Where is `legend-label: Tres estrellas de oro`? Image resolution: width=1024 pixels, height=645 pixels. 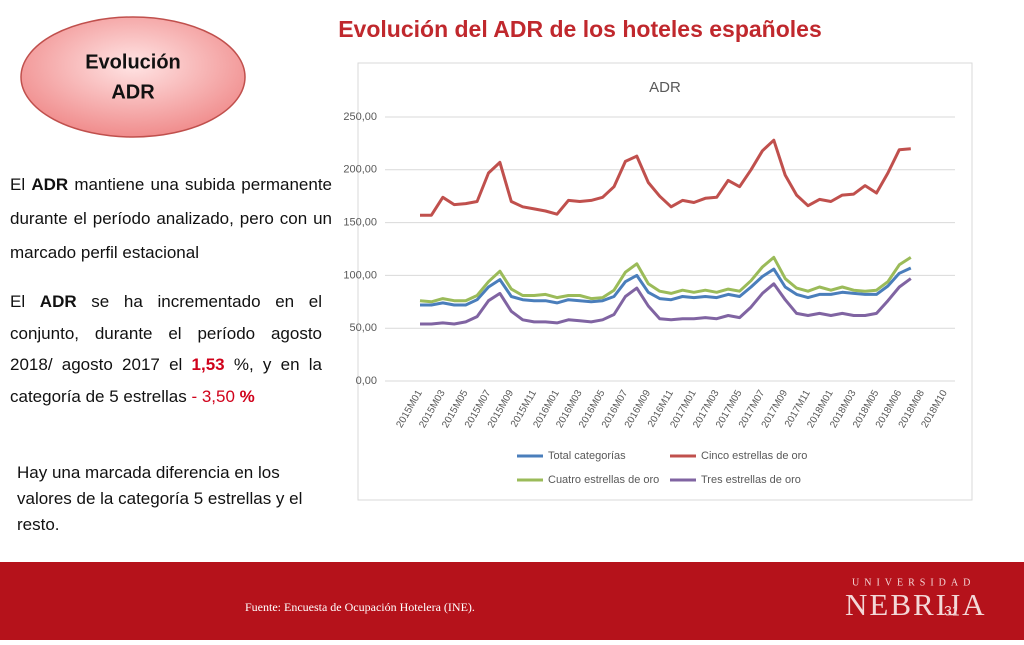
legend-label: Tres estrellas de oro is located at coordinates (751, 480).